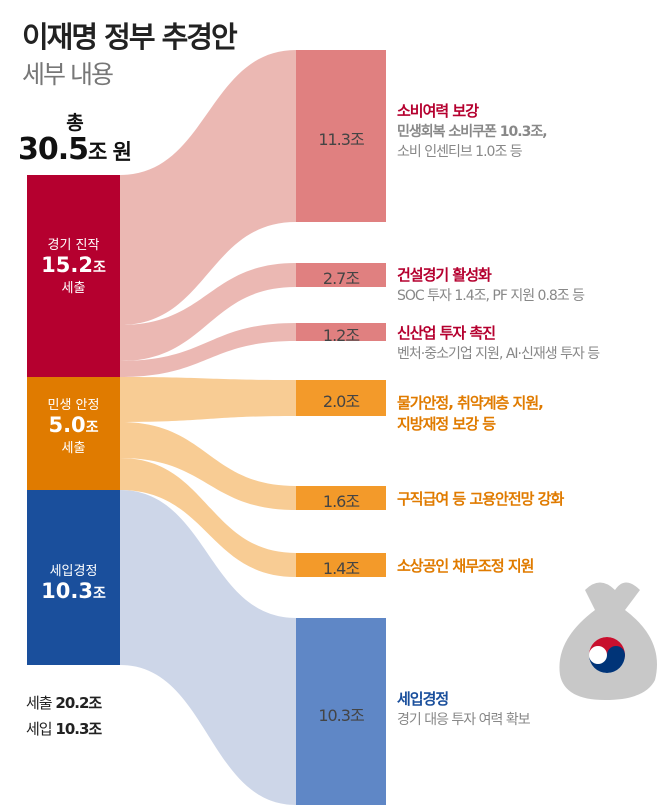  Describe the element at coordinates (341, 278) in the screenshot. I see `node-value: 2.7조` at that location.